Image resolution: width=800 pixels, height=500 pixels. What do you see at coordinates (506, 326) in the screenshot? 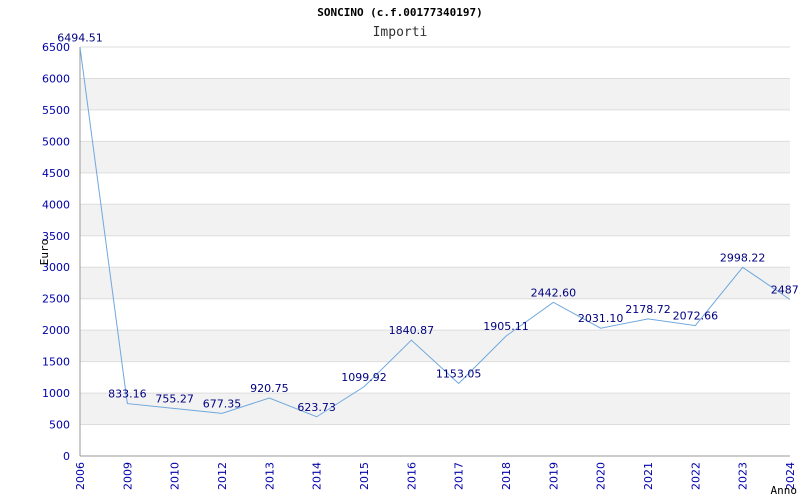
I see `data-label: 1905.11` at bounding box center [506, 326].